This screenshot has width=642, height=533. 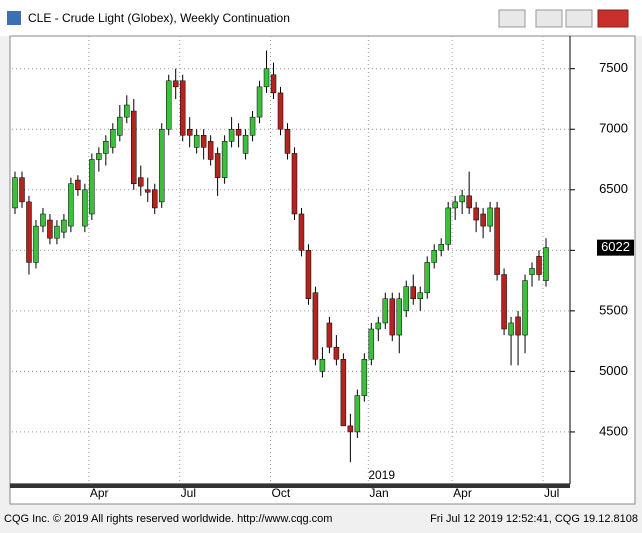 I want to click on y-tick-label: 5000, so click(x=613, y=370).